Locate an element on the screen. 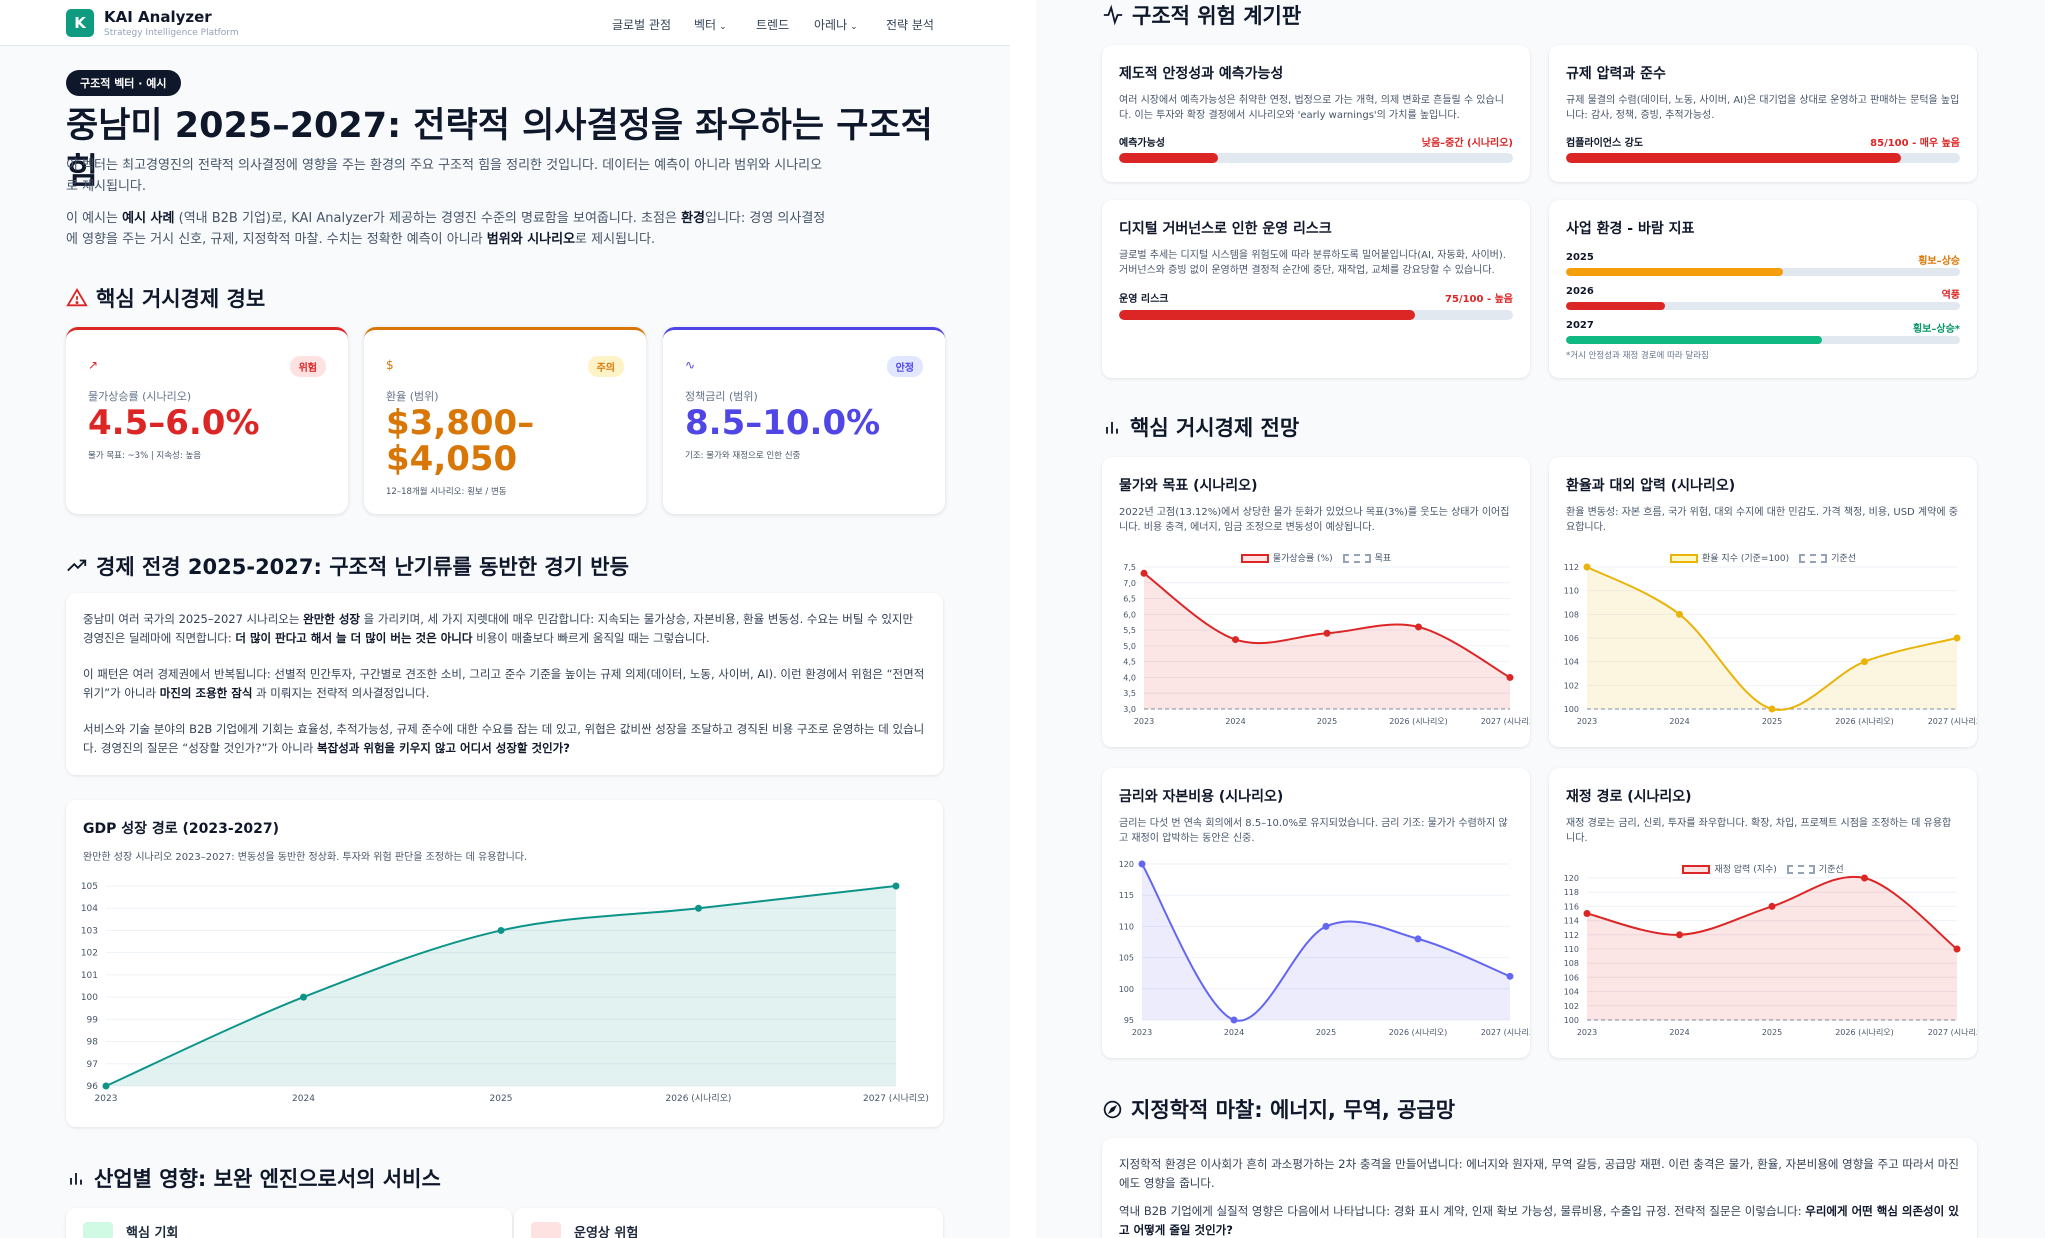  logo-icon: K is located at coordinates (80, 23).